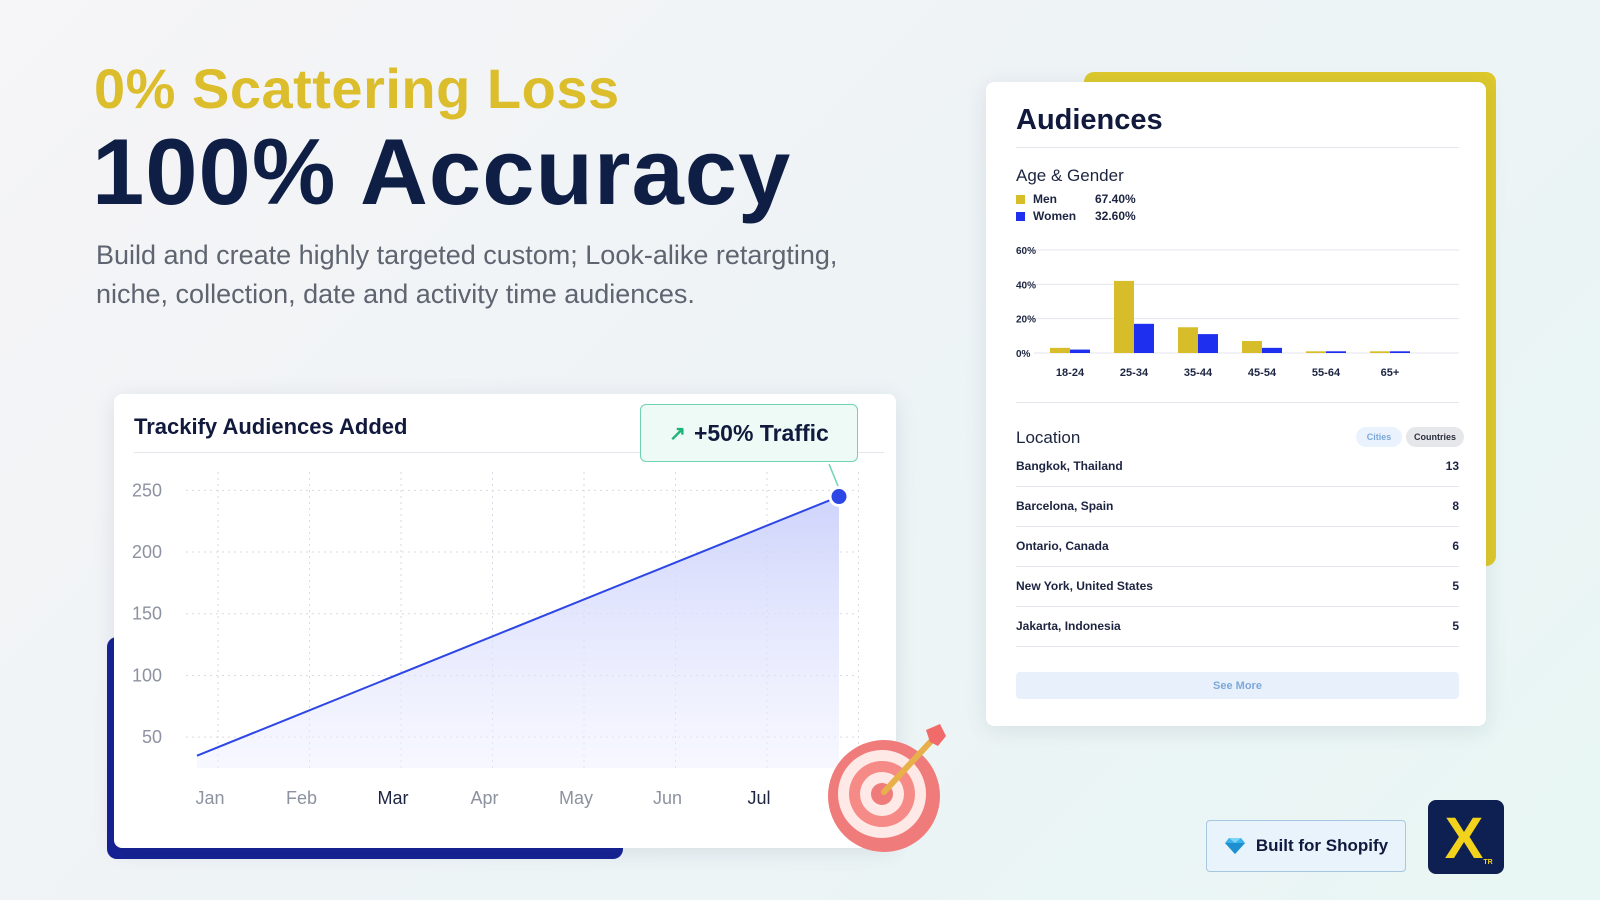 The width and height of the screenshot is (1600, 900). Describe the element at coordinates (1379, 437) in the screenshot. I see `cities-filter-button: Cities` at that location.